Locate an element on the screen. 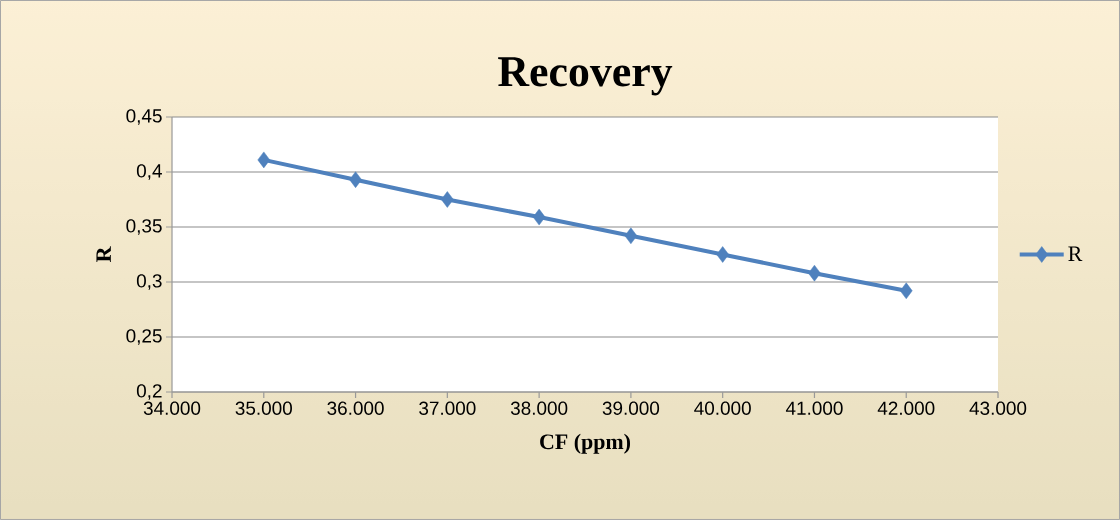 This screenshot has height=520, width=1120. x-tick-label: 39.000 is located at coordinates (631, 408).